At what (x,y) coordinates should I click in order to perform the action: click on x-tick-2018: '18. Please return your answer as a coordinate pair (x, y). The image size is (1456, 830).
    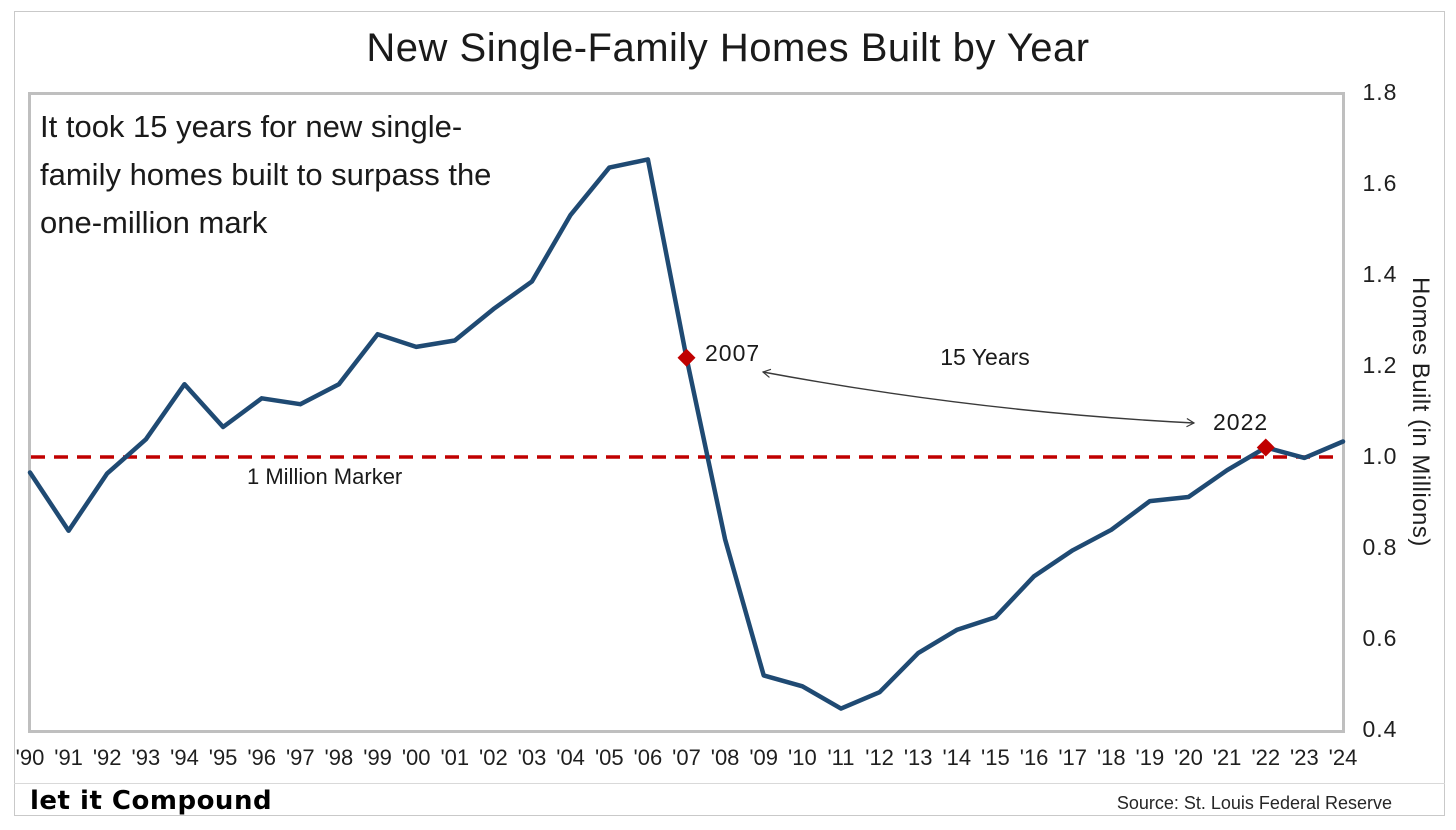
    Looking at the image, I should click on (1111, 757).